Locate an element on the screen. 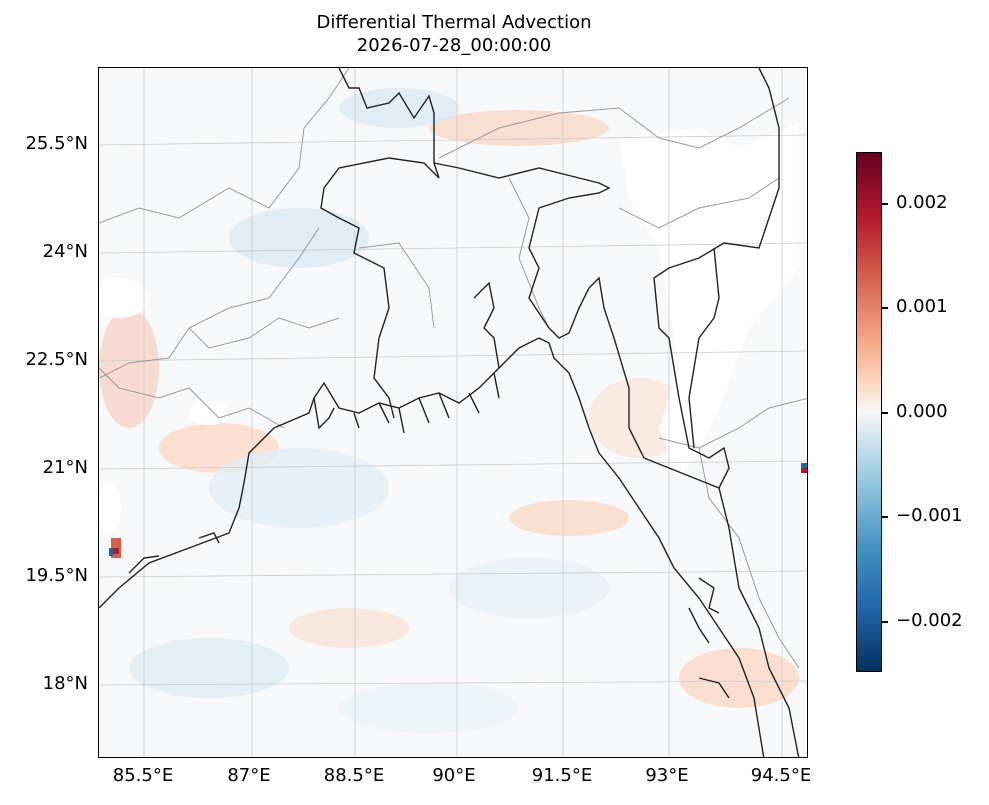 The image size is (989, 805). plot-title: Differential Thermal Advection is located at coordinates (454, 22).